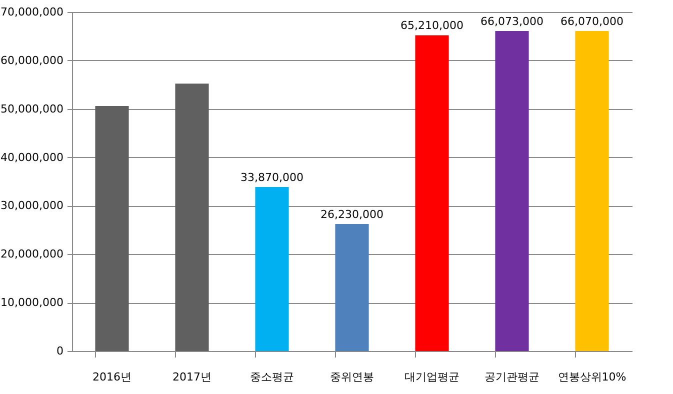 The height and width of the screenshot is (394, 673). Describe the element at coordinates (432, 377) in the screenshot. I see `x-tick-label: 대기업평균` at that location.